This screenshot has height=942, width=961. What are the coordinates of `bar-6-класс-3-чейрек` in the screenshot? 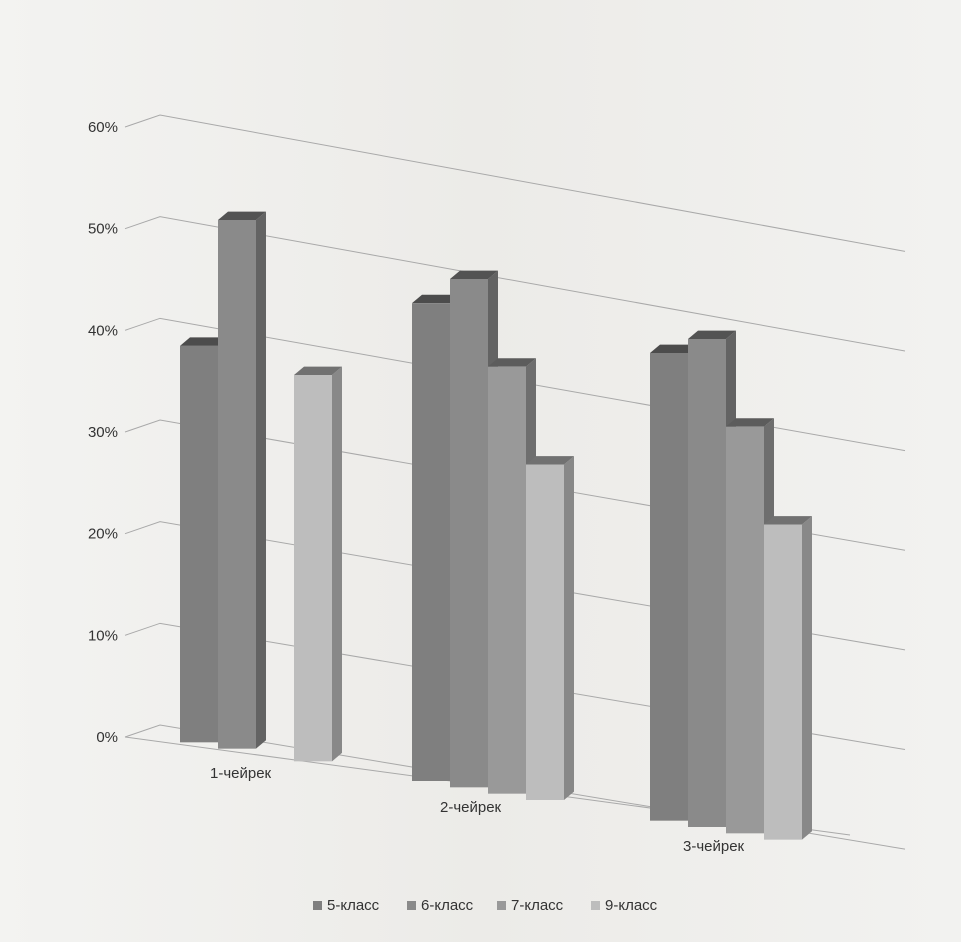 It's located at (707, 583).